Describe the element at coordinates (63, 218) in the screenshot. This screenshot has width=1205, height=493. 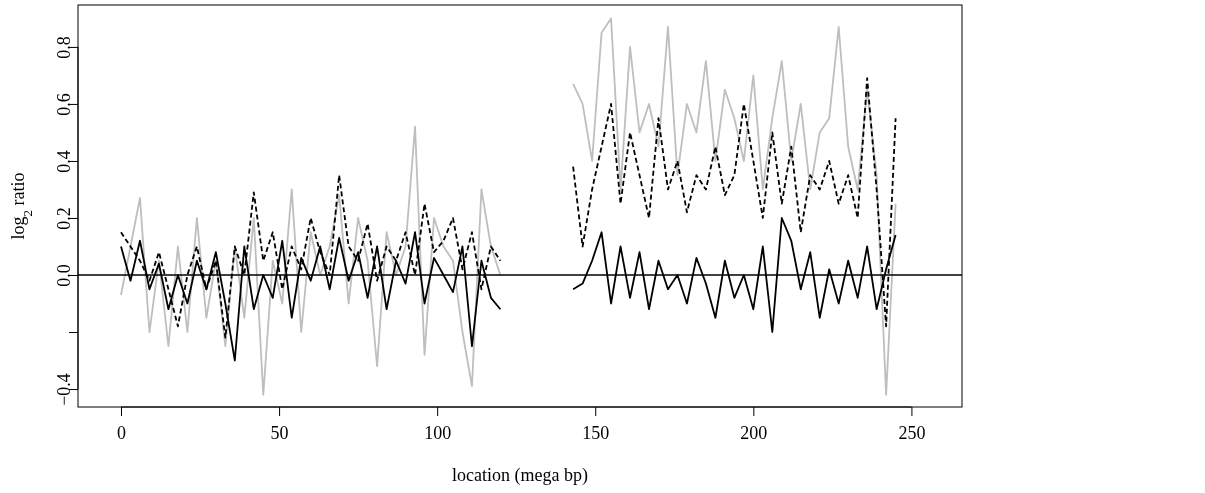
I see `y-tick-label: 0.2` at that location.